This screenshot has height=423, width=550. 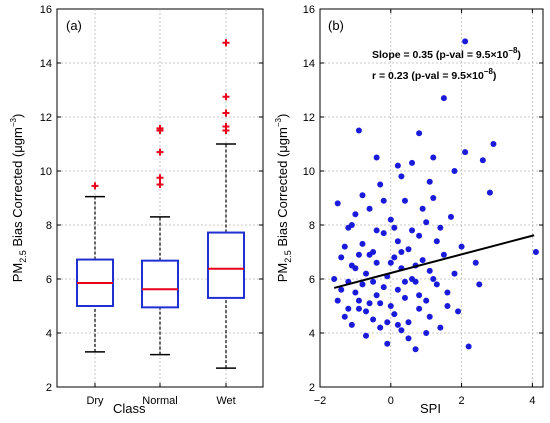 What do you see at coordinates (434, 261) in the screenshot?
I see `panel-b-fit-line` at bounding box center [434, 261].